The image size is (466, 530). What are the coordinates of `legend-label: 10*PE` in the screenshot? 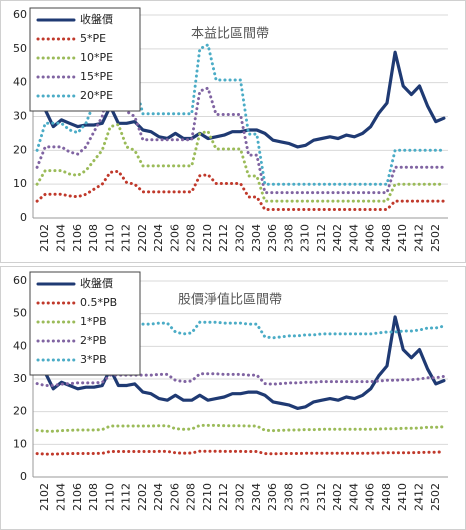 It's located at (96, 57).